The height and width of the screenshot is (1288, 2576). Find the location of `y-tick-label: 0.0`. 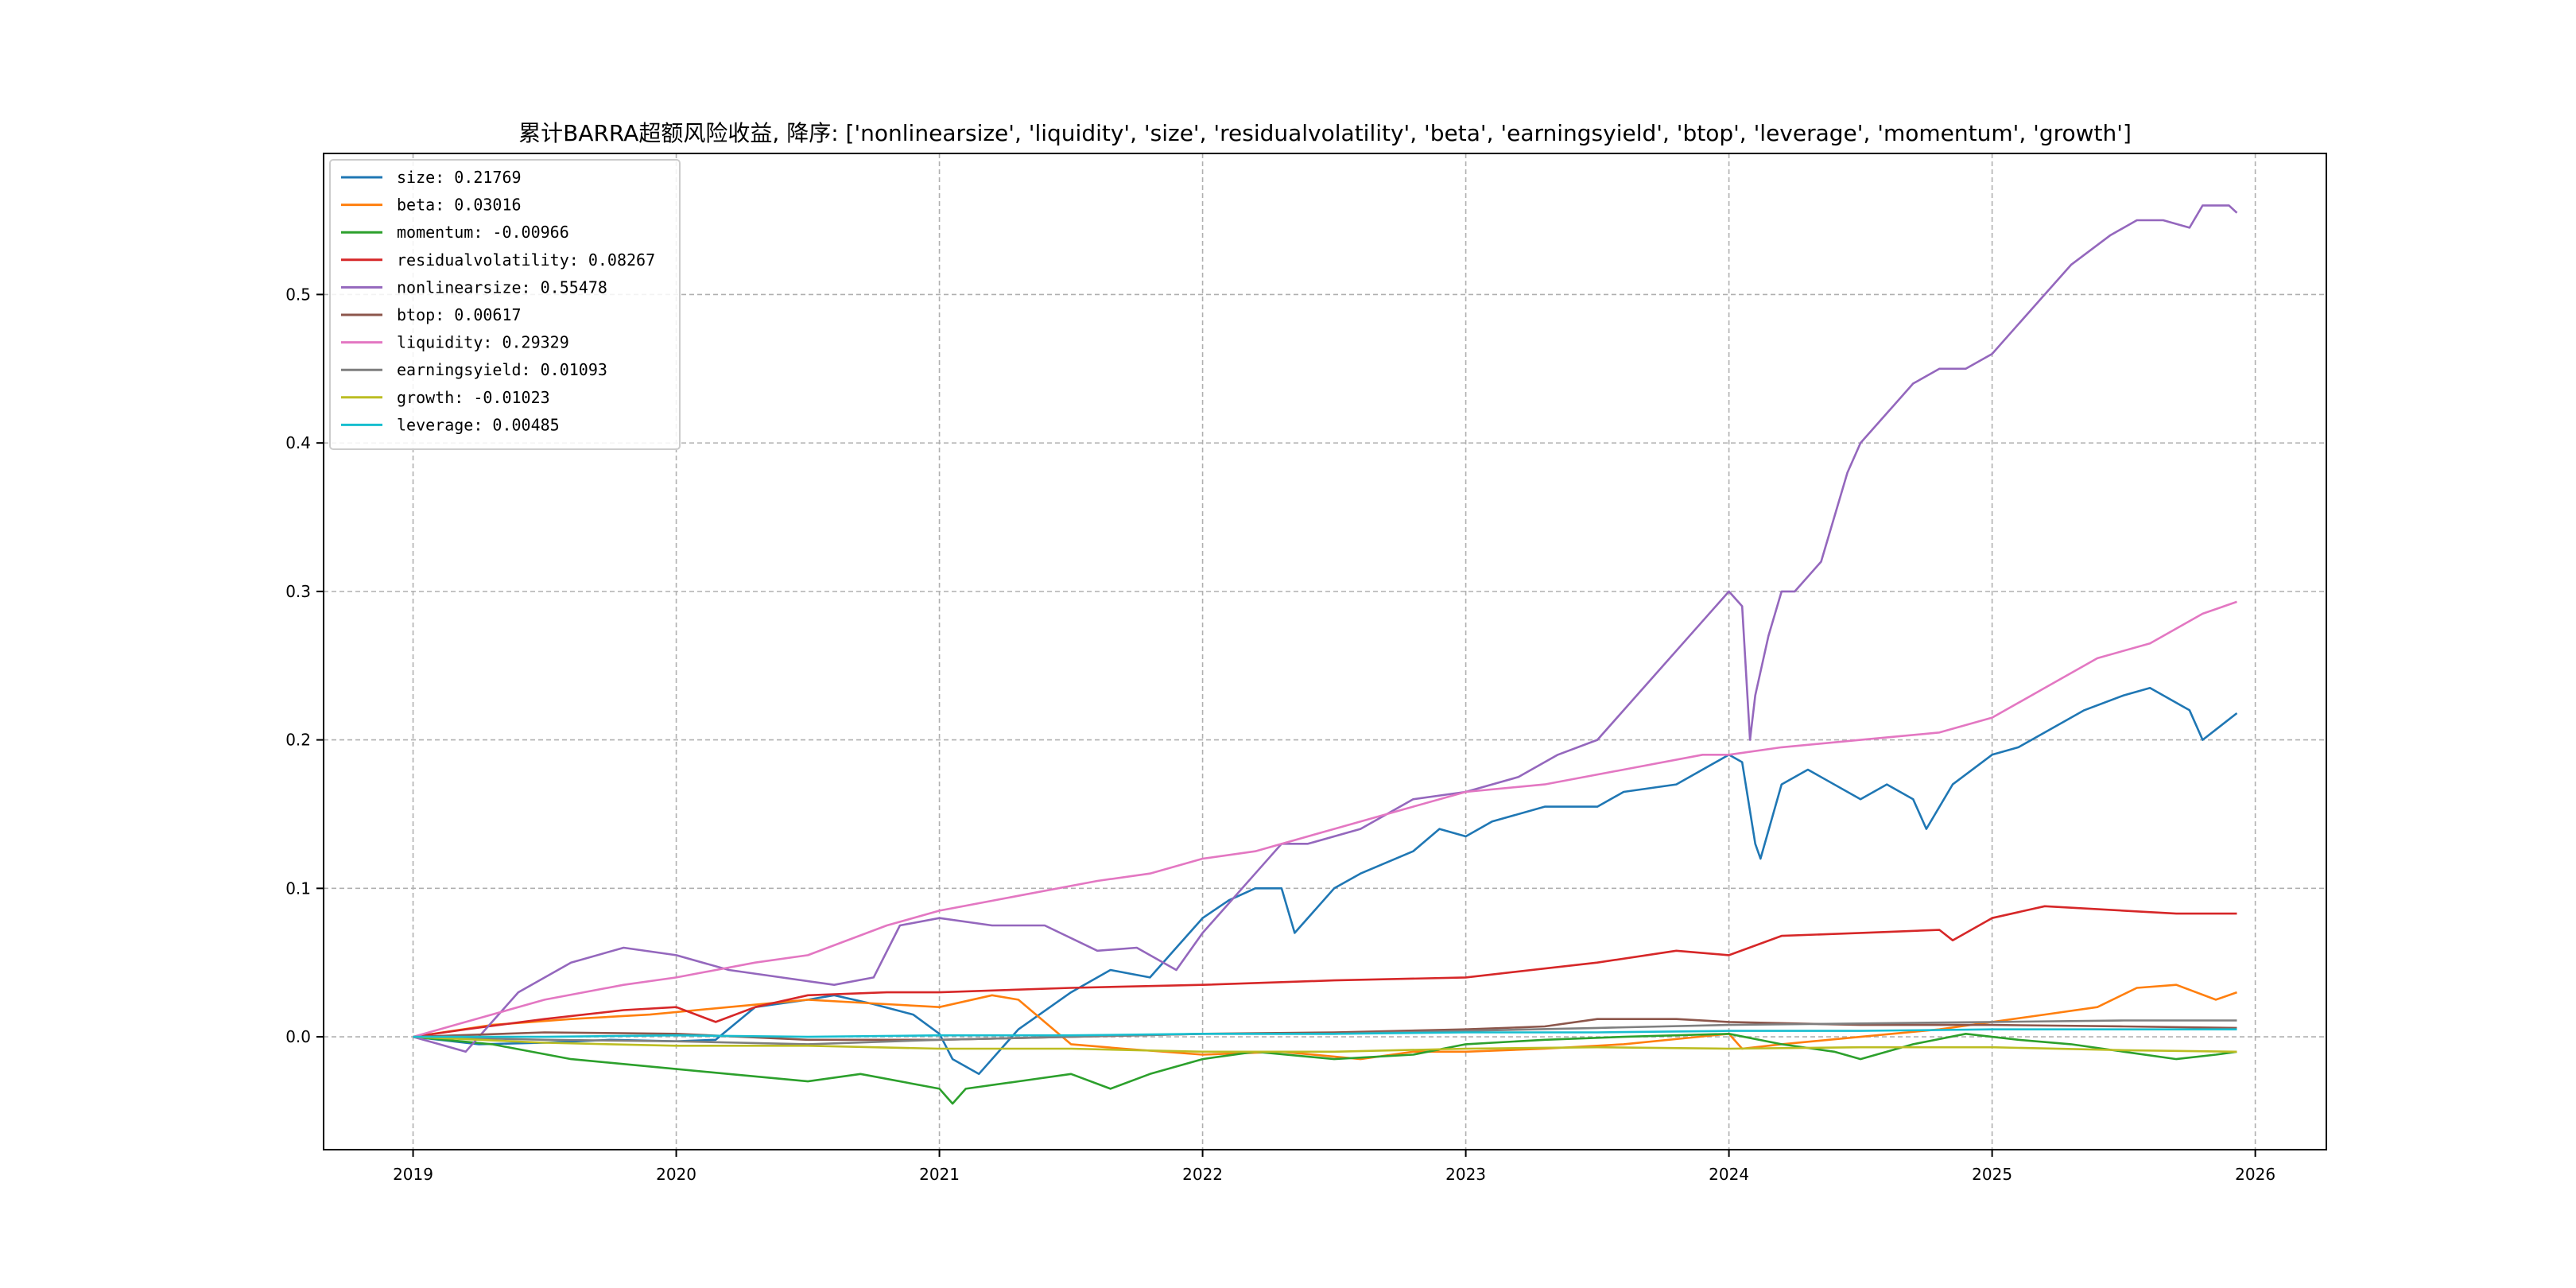

y-tick-label: 0.0 is located at coordinates (298, 1037).